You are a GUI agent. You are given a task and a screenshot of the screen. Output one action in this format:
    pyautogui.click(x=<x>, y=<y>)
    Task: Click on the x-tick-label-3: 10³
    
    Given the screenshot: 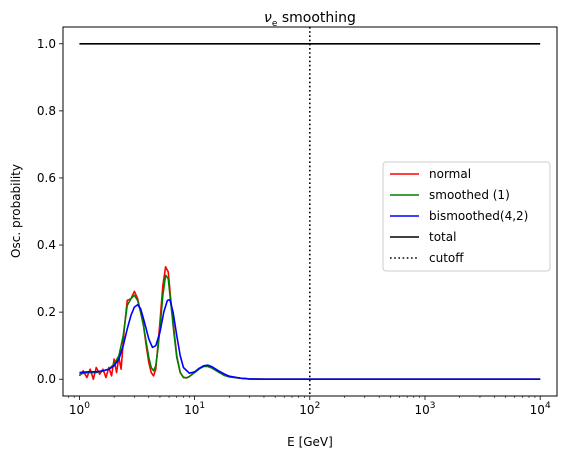 What is the action you would take?
    pyautogui.click(x=424, y=409)
    